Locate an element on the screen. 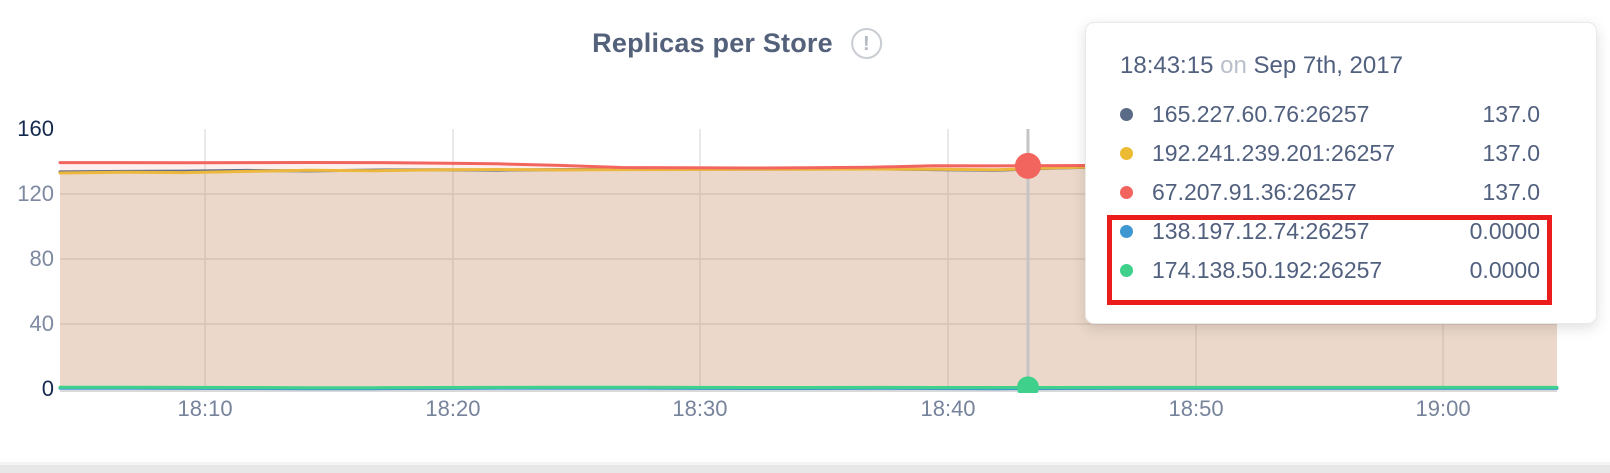  y-axis-tick-40: 40 is located at coordinates (41, 323).